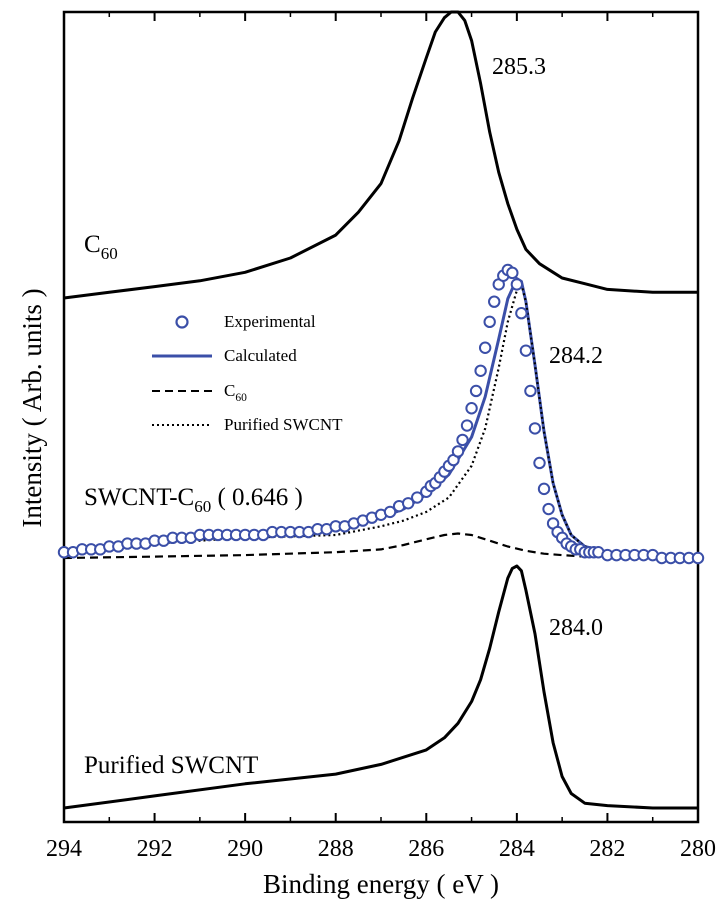 The width and height of the screenshot is (722, 919). What do you see at coordinates (270, 321) in the screenshot?
I see `legend-label-0: Experimental` at bounding box center [270, 321].